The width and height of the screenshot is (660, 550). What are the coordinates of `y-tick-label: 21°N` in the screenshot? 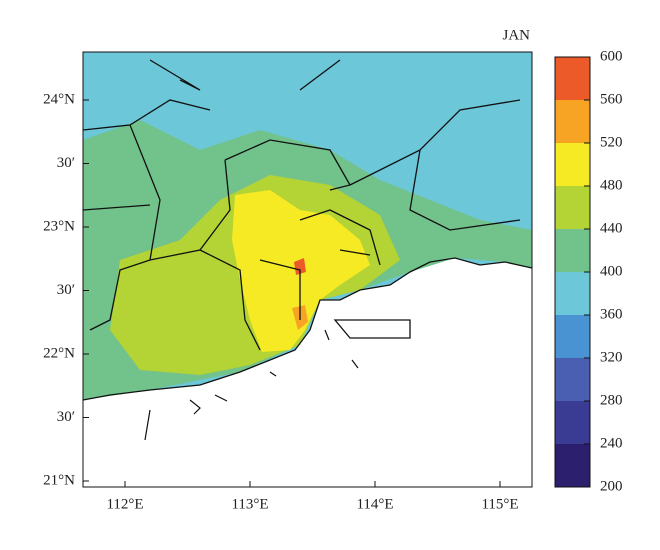 It's located at (59, 480).